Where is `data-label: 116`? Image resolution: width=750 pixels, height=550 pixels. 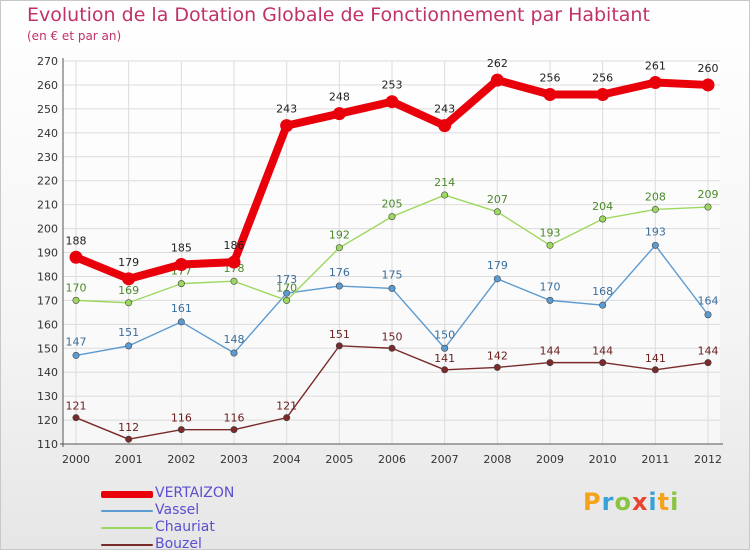 data-label: 116 is located at coordinates (181, 418).